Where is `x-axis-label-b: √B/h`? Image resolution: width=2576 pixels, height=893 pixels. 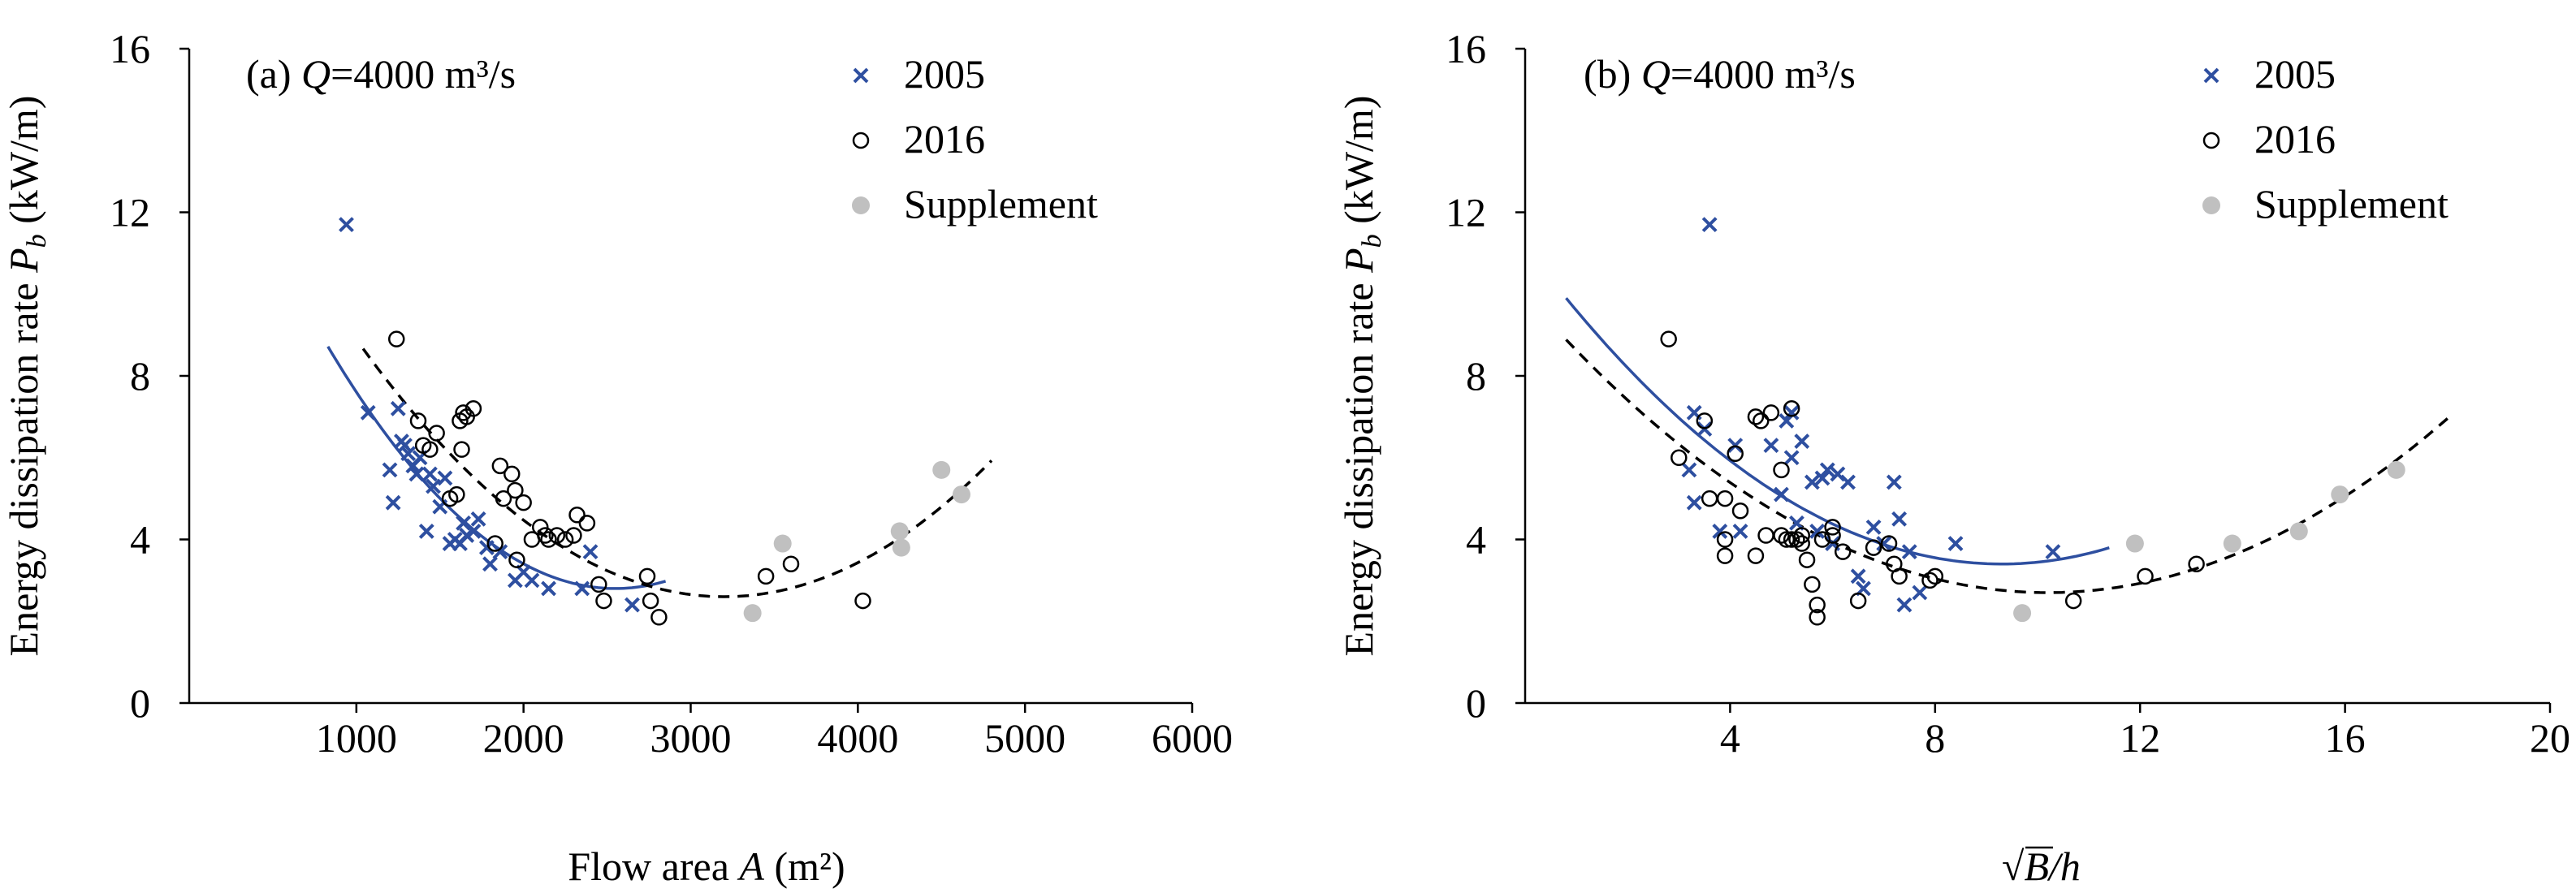 x-axis-label-b: √B/h is located at coordinates (2042, 866).